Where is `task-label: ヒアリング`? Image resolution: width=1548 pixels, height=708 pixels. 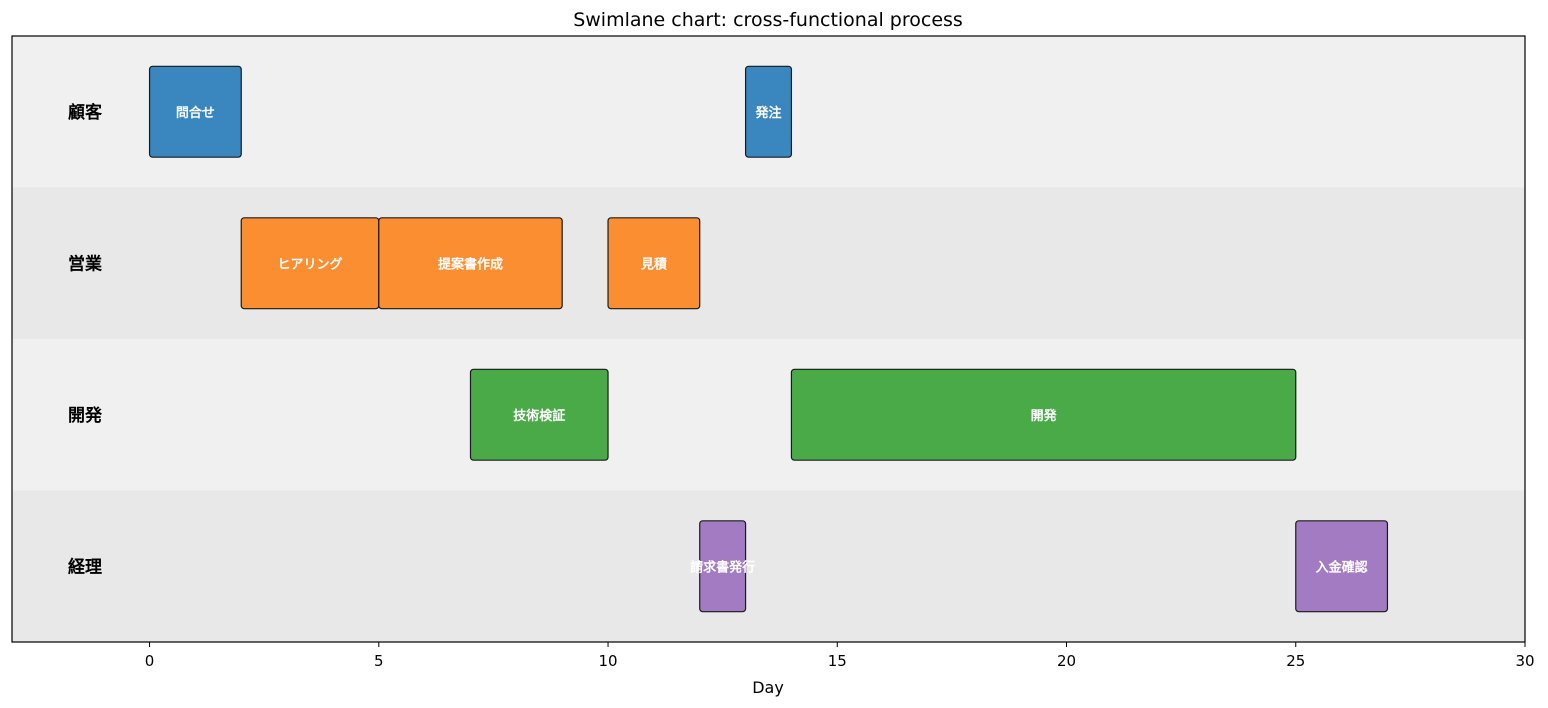 task-label: ヒアリング is located at coordinates (310, 264).